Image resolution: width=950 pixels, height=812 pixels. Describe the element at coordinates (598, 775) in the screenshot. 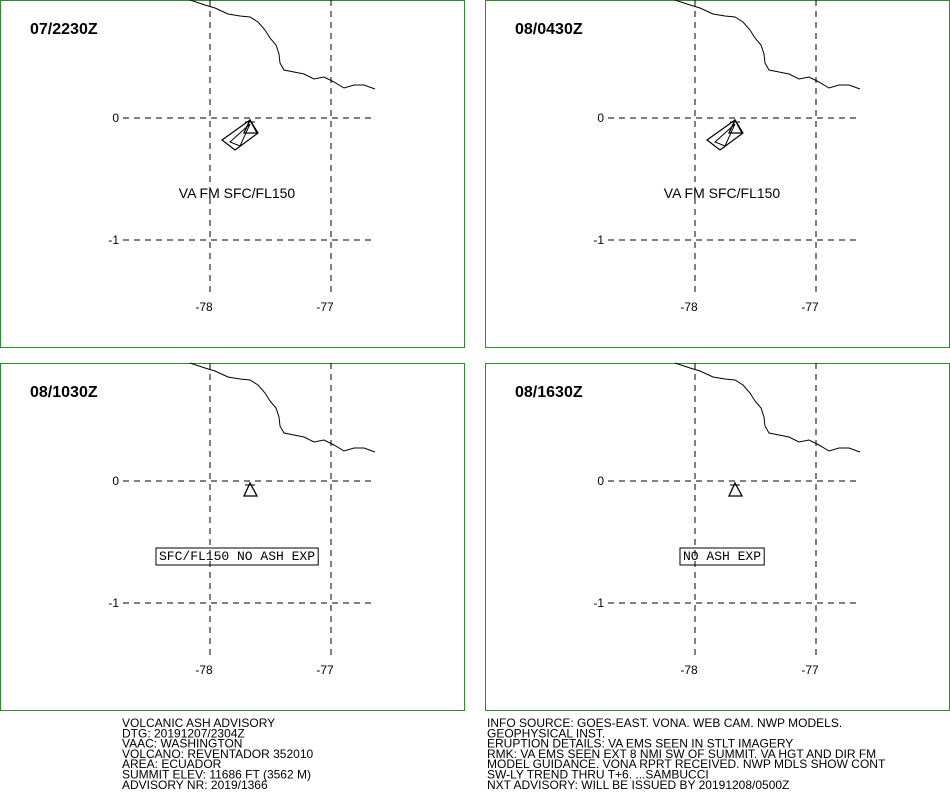

I see `advisory-line: SW-LY TREND THRU T+6. ...SAMBUCCI` at that location.